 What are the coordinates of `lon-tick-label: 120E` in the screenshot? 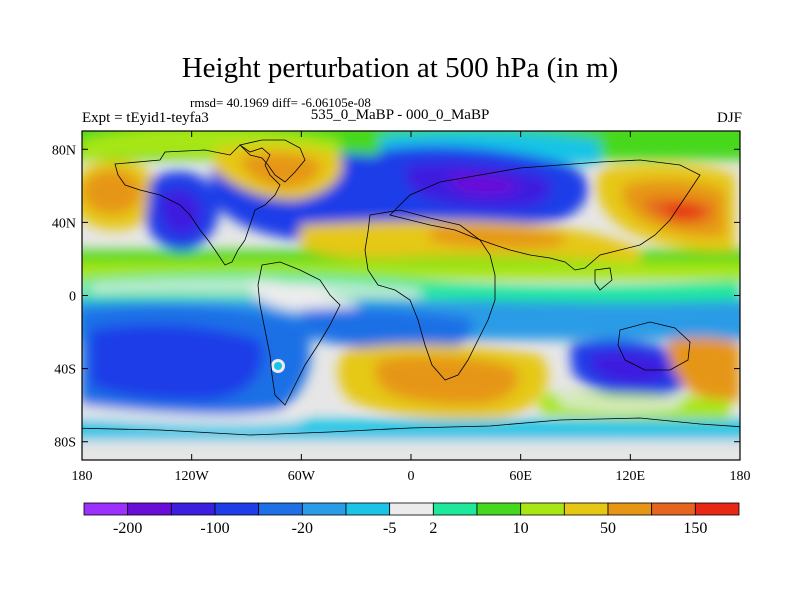 It's located at (631, 476).